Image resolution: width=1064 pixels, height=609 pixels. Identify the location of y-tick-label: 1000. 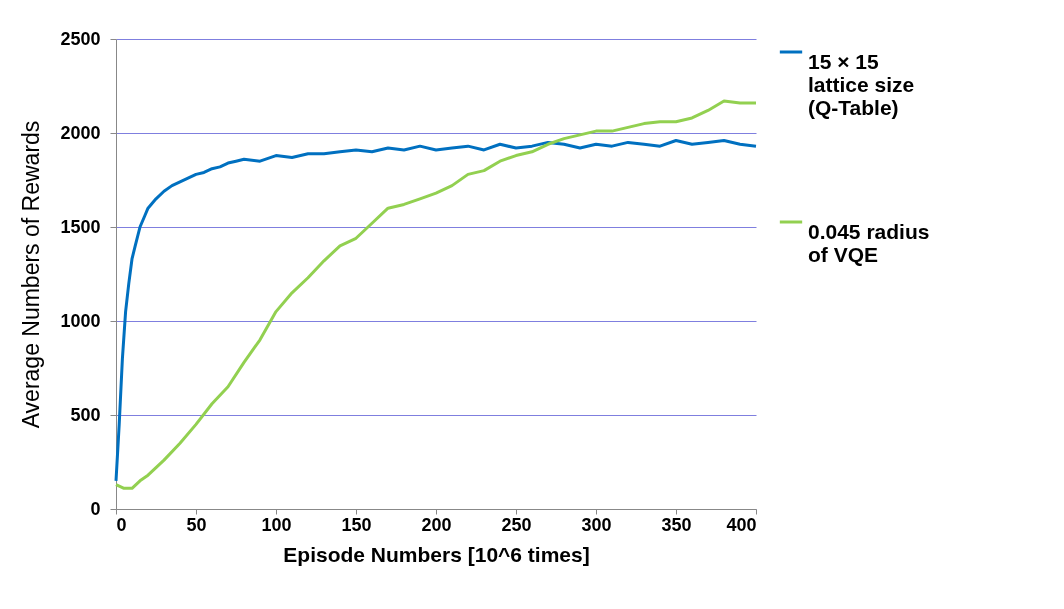
(80, 320).